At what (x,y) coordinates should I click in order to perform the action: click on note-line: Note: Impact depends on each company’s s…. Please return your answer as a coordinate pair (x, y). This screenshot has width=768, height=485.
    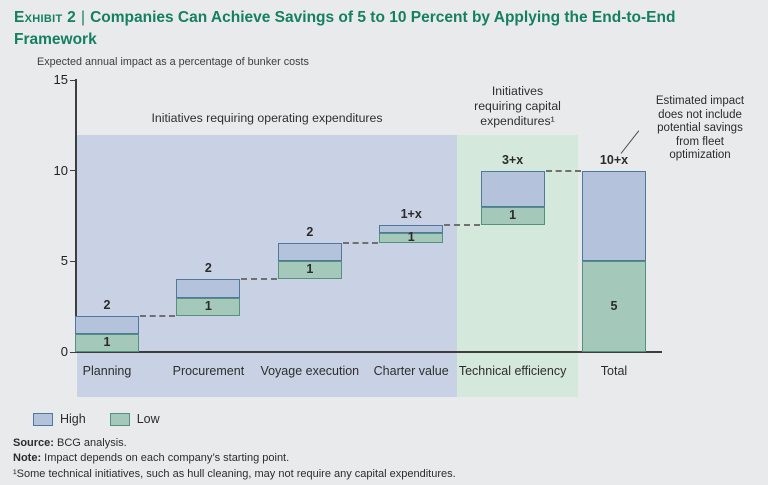
    Looking at the image, I should click on (383, 458).